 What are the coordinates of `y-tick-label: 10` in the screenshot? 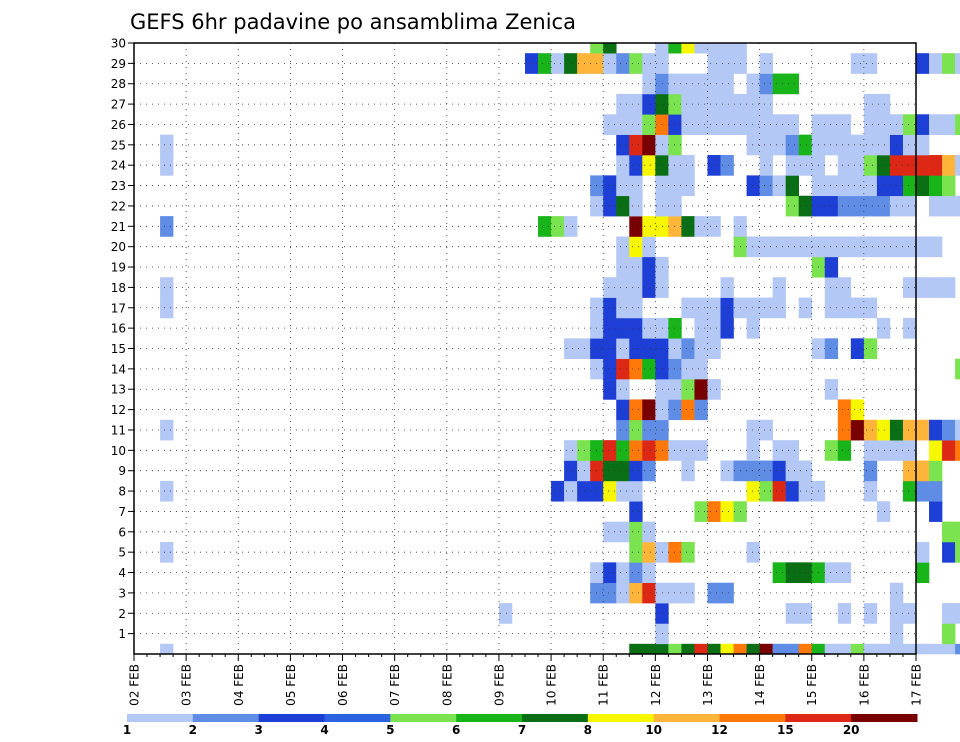 It's located at (118, 451).